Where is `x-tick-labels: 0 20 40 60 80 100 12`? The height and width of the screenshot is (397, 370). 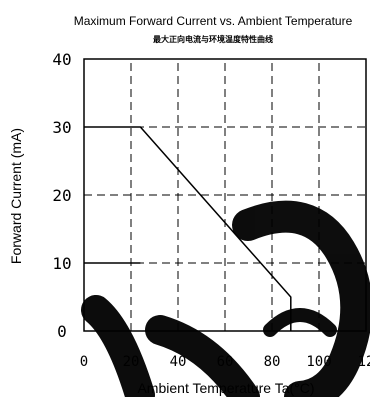 x-tick-labels: 0 20 40 60 80 100 12 is located at coordinates (225, 362).